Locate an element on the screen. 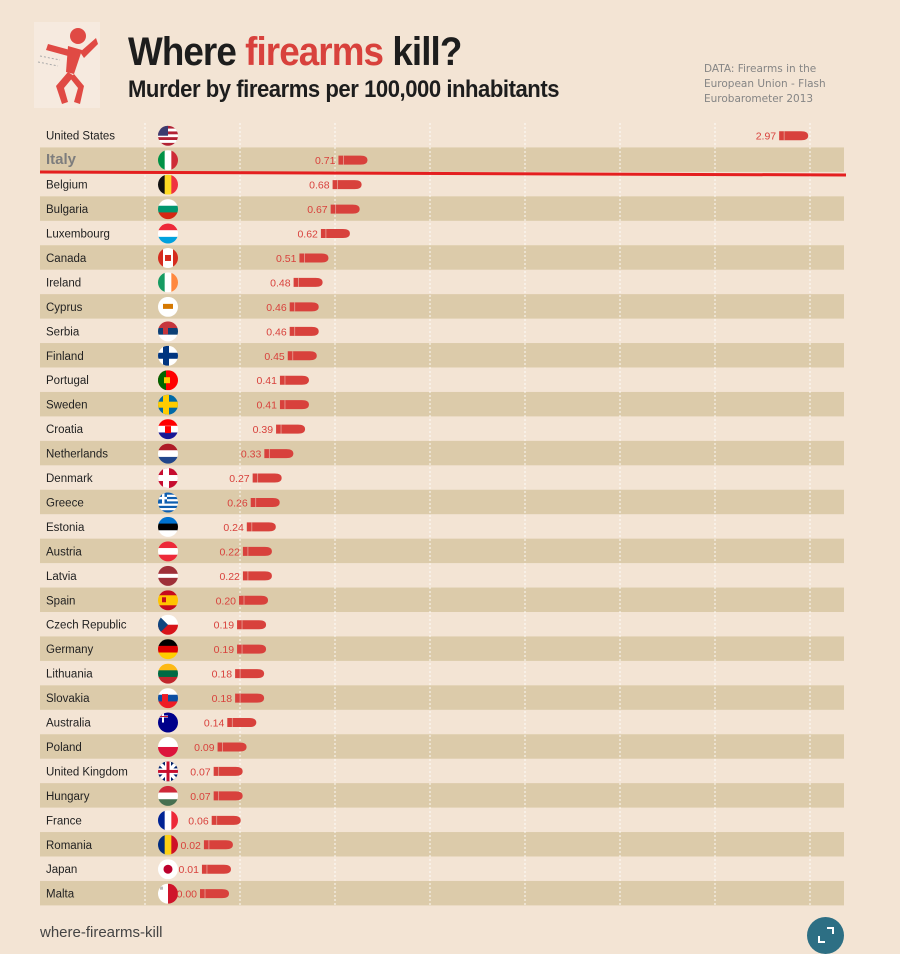 Image resolution: width=900 pixels, height=954 pixels. flag-fi-icon is located at coordinates (168, 355).